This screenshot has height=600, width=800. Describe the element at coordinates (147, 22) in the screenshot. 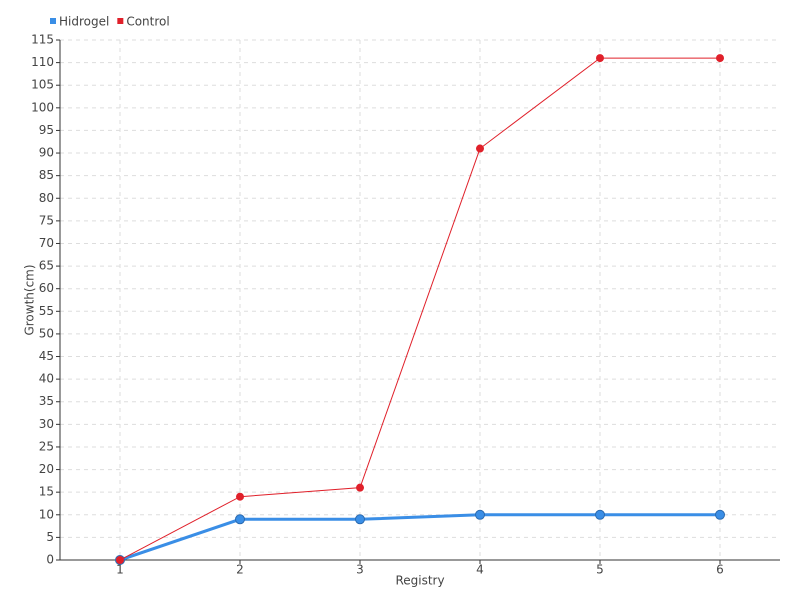

I see `legend-label: Control` at that location.